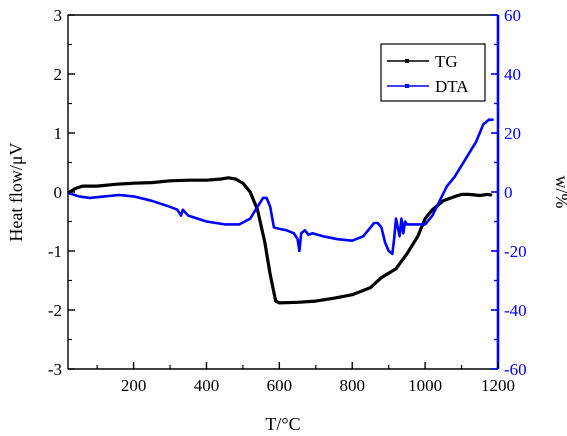 Image resolution: width=567 pixels, height=436 pixels. What do you see at coordinates (515, 310) in the screenshot?
I see `y-right-tick-label: -40` at bounding box center [515, 310].